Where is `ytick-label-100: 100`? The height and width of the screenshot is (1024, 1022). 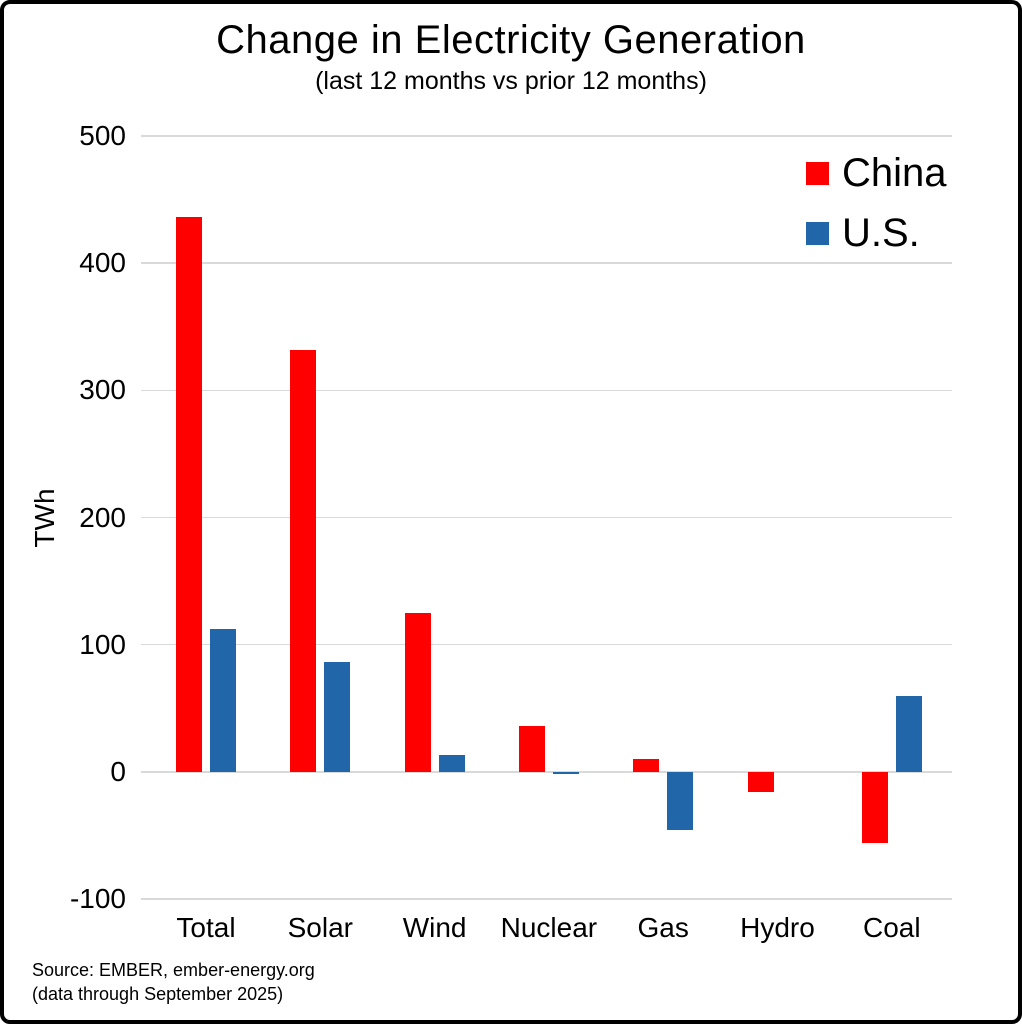 ytick-label-100: 100 is located at coordinates (102, 644).